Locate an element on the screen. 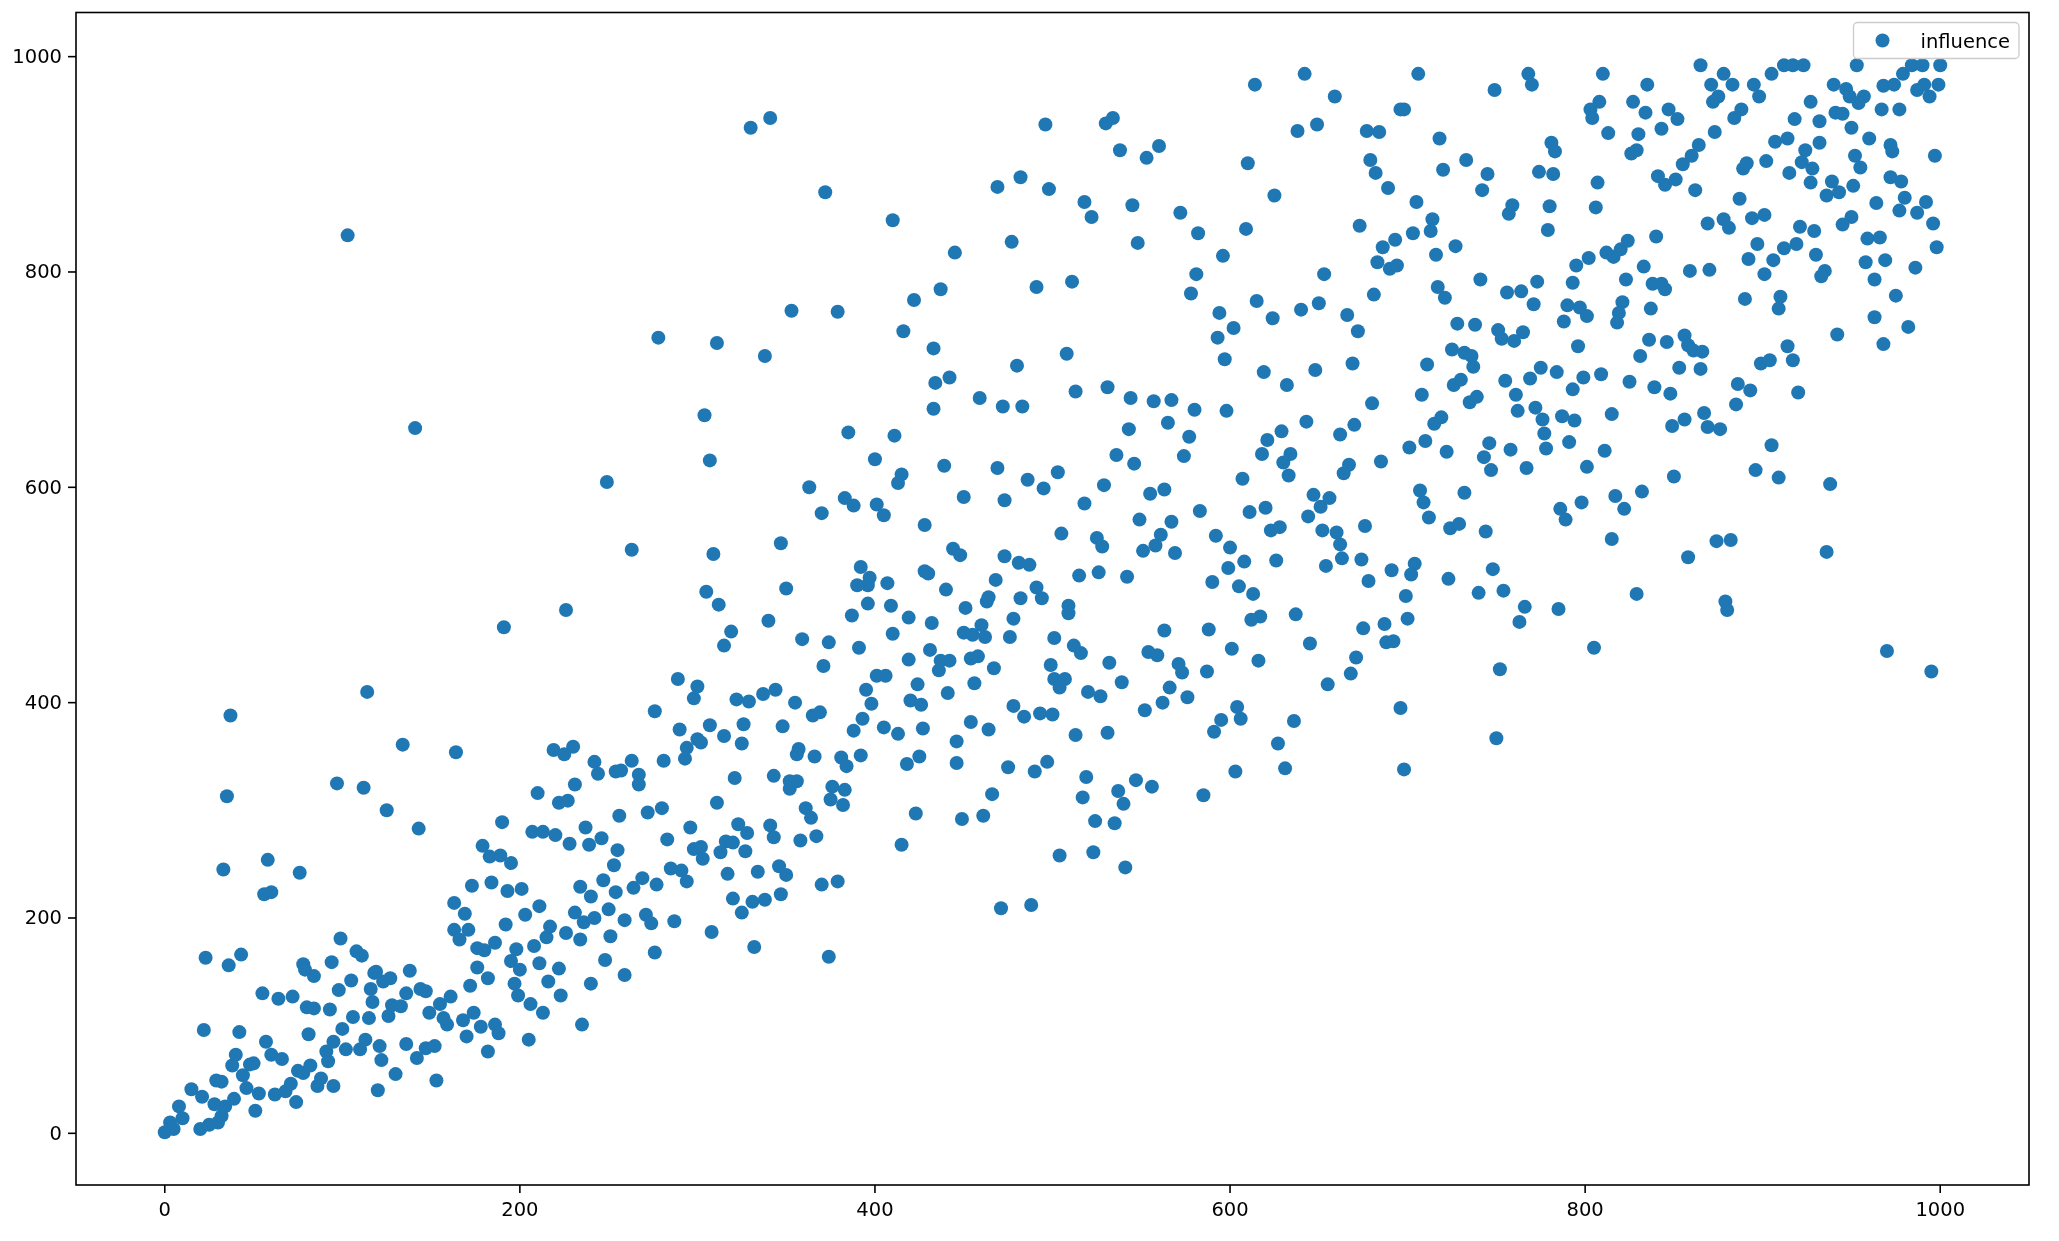 The width and height of the screenshot is (2059, 1241). x-tick-label: 0 is located at coordinates (164, 1209).